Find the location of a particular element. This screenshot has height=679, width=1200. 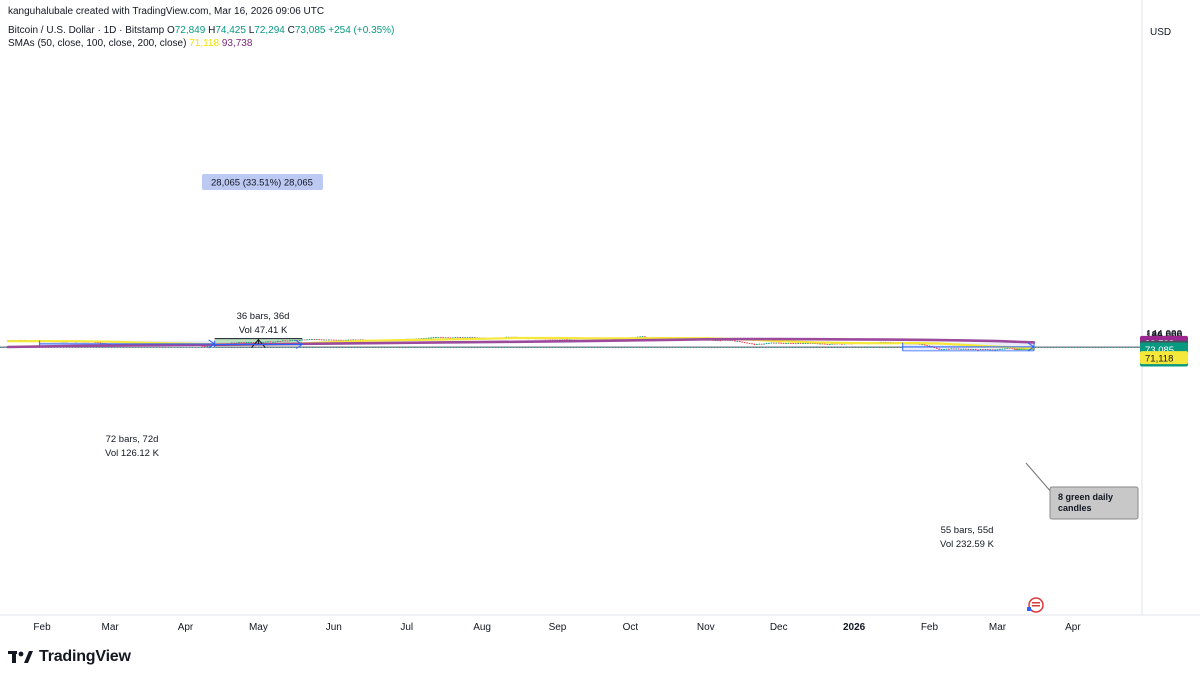

close-label: C is located at coordinates (291, 30).